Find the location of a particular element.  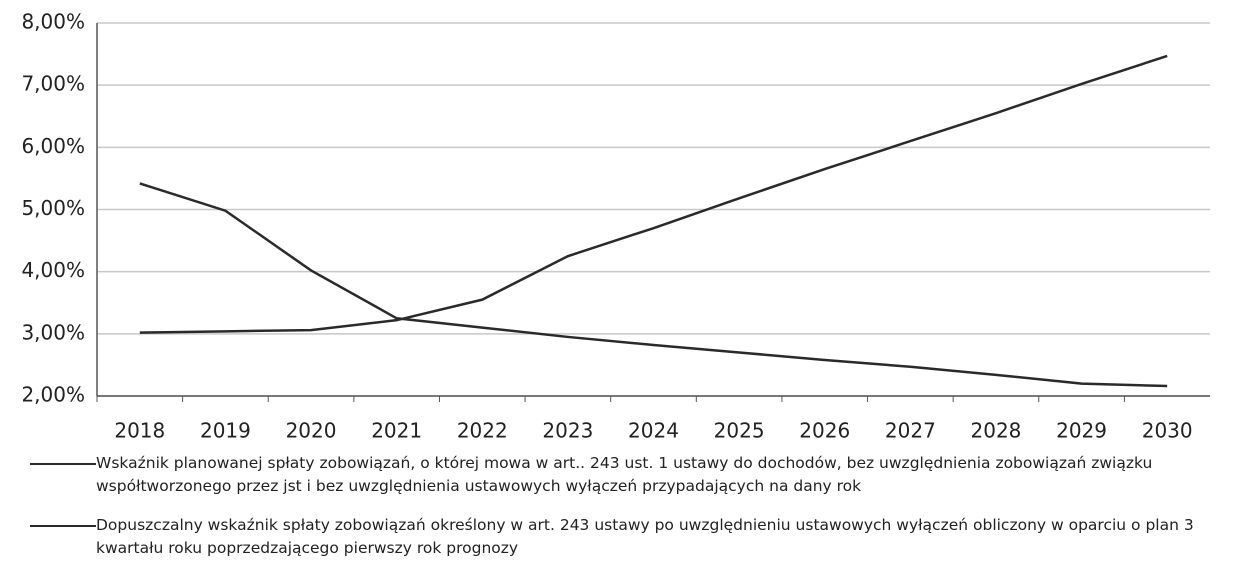

x-tick-label: 2027 is located at coordinates (910, 431).